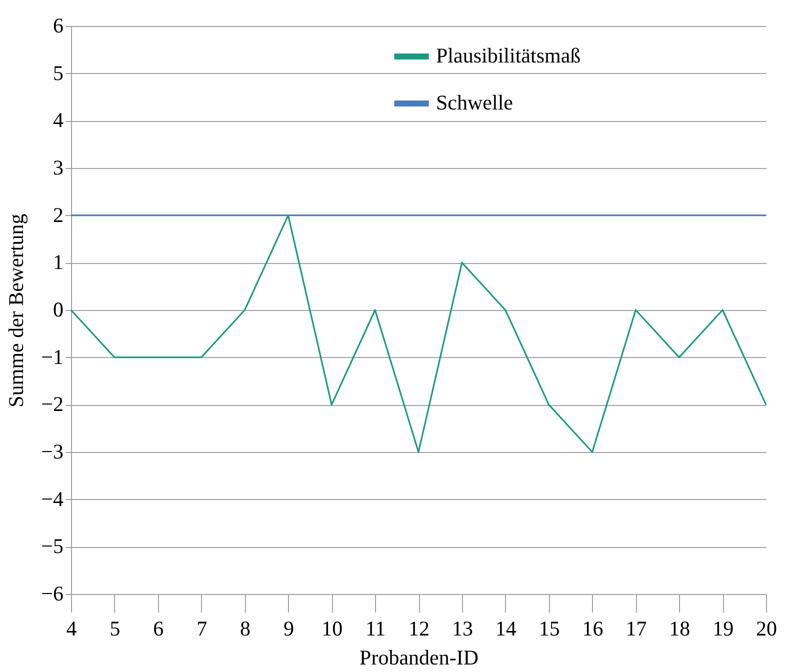 Image resolution: width=801 pixels, height=672 pixels. What do you see at coordinates (52, 404) in the screenshot?
I see `y-tick-label: −2` at bounding box center [52, 404].